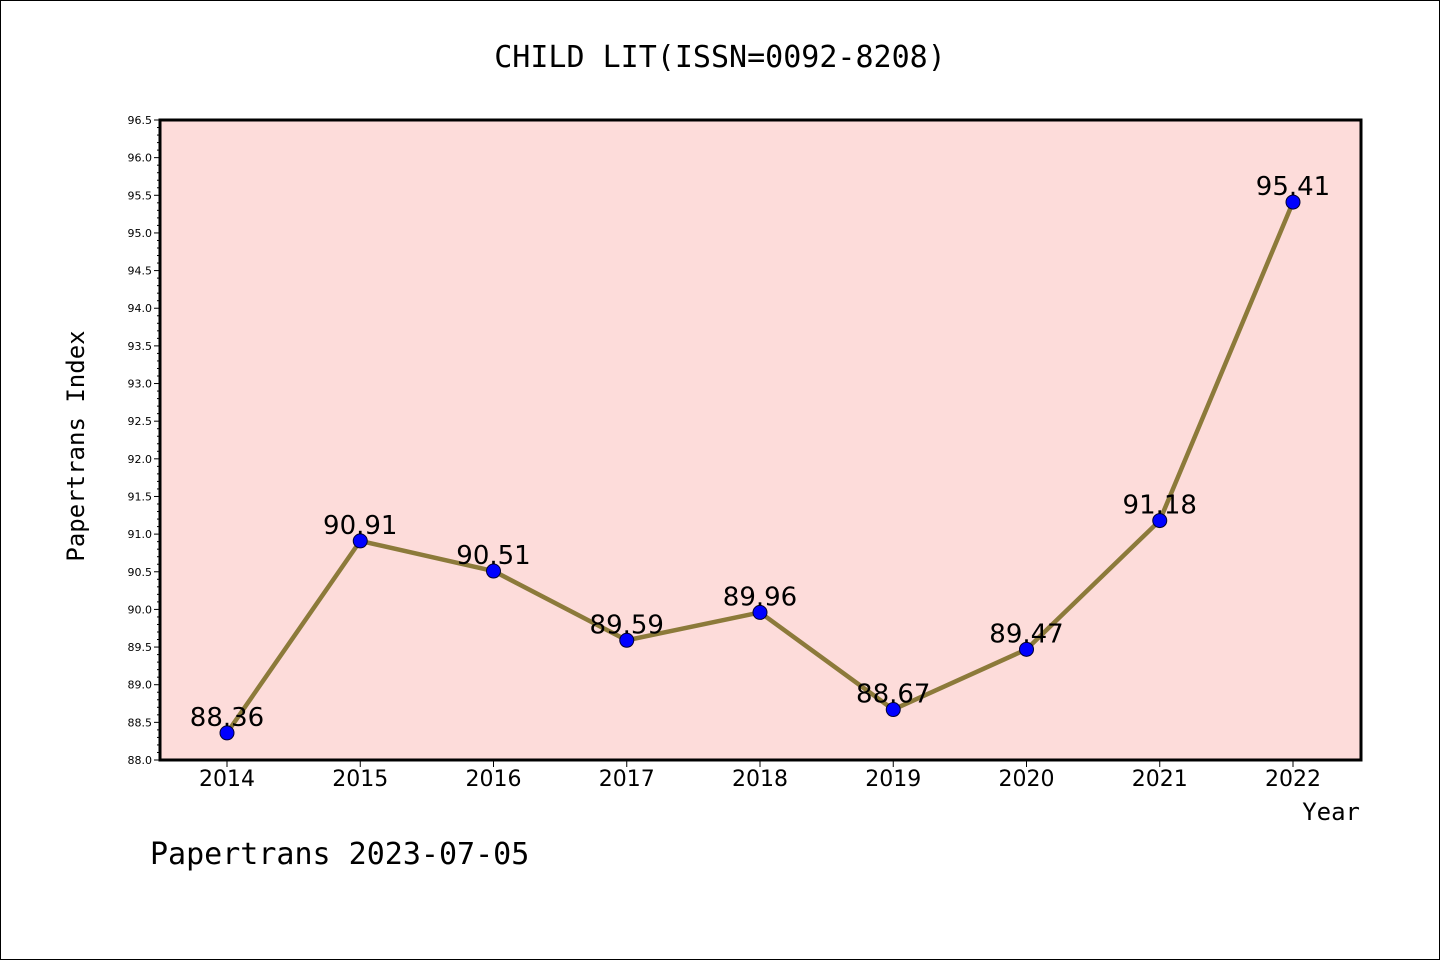  I want to click on data-label: 89.47, so click(1026, 634).